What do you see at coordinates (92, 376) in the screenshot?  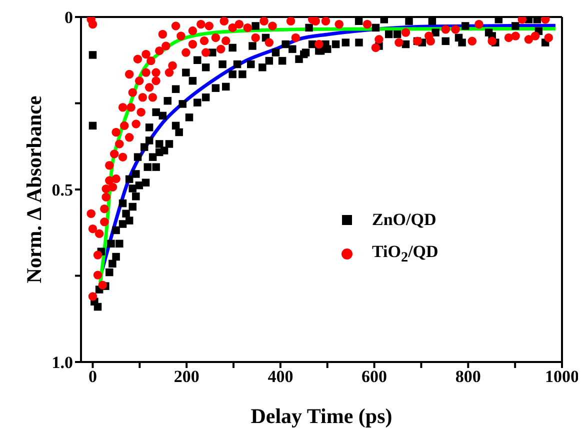 I see `x-tick-label: 0` at bounding box center [92, 376].